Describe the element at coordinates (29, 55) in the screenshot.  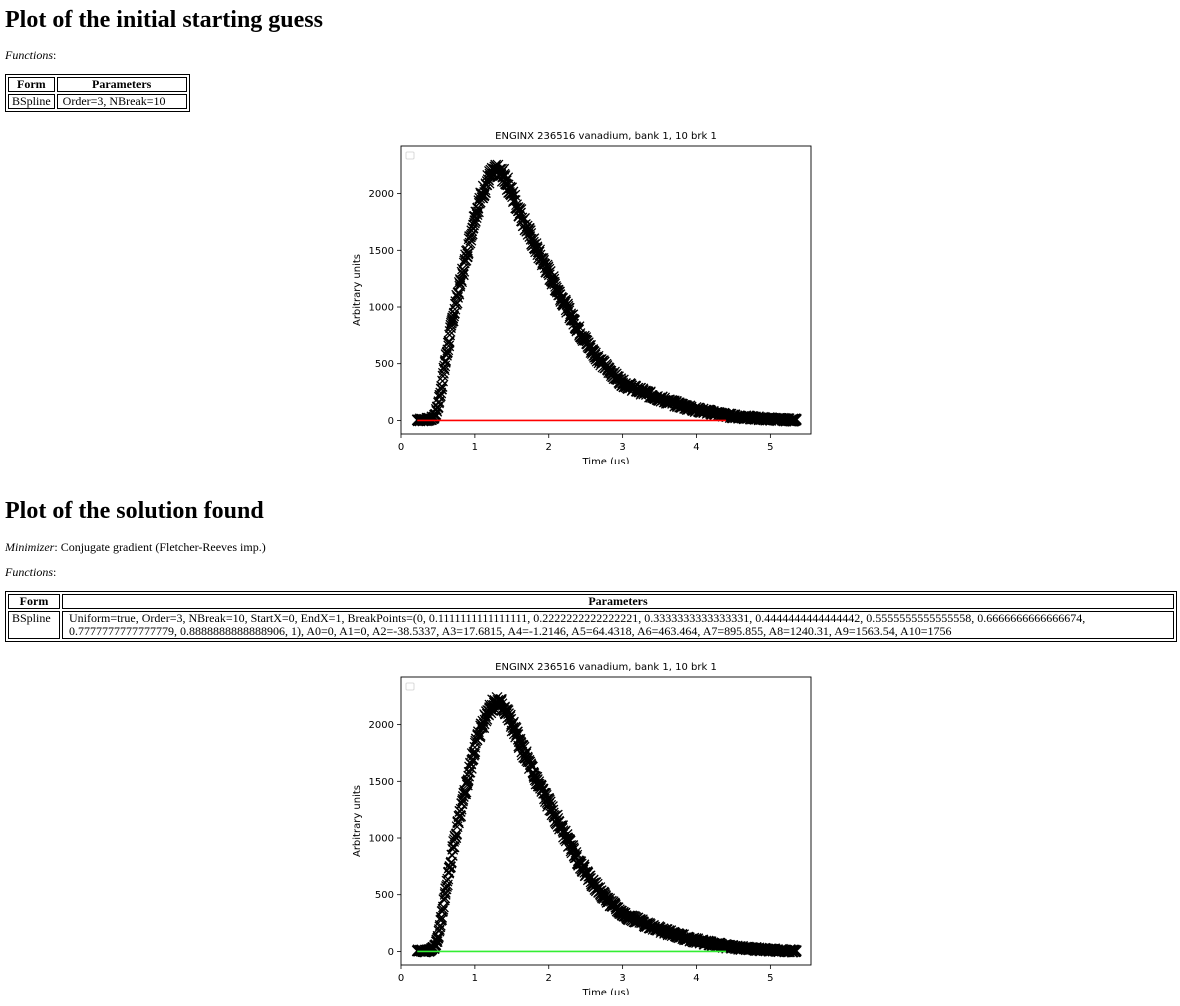
I see `functions-label: Functions` at that location.